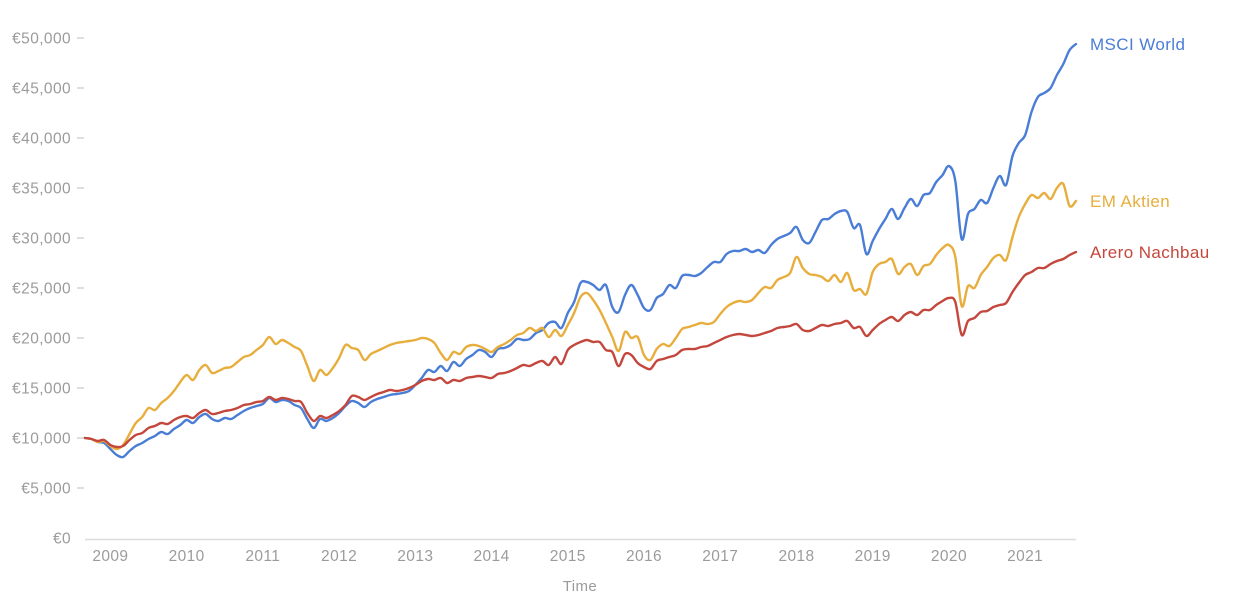 The image size is (1255, 606). I want to click on x-tick-label: 2016, so click(644, 556).